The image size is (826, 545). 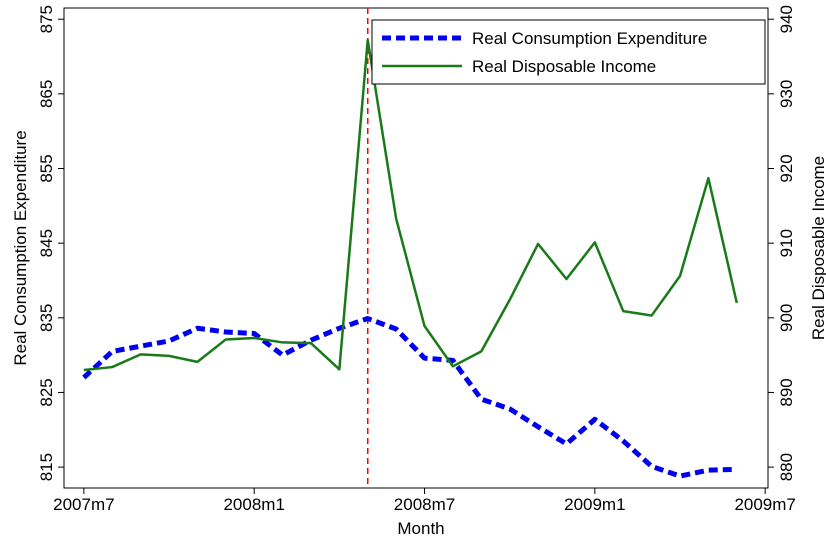 I want to click on legend-box, so click(x=568, y=52).